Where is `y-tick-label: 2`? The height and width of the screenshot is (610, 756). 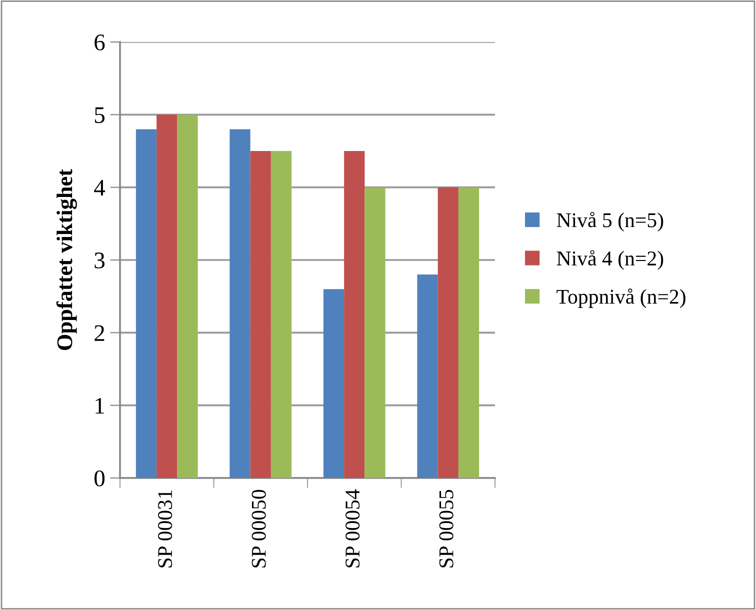
y-tick-label: 2 is located at coordinates (99, 333).